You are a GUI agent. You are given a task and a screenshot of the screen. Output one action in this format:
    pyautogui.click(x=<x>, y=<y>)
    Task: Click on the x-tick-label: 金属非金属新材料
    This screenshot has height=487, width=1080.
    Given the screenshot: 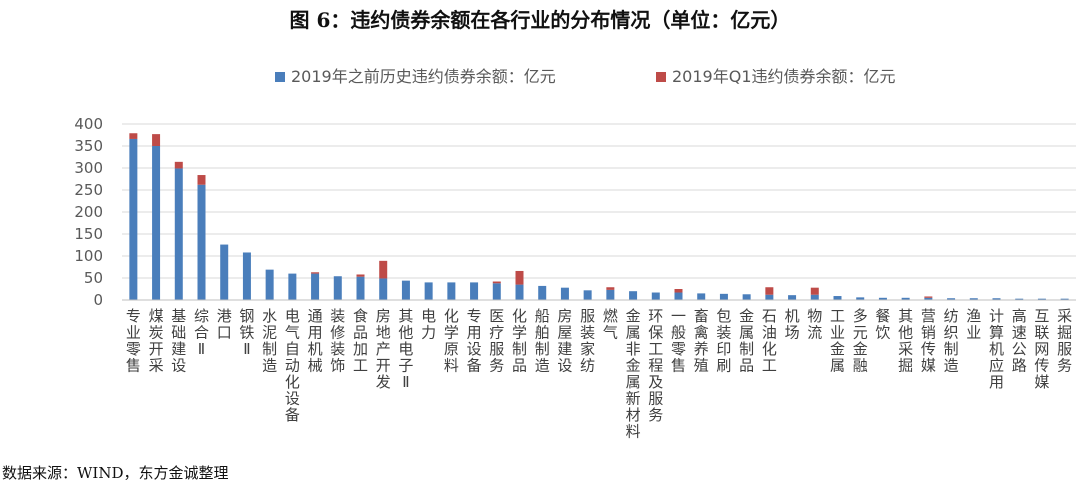 What is the action you would take?
    pyautogui.click(x=633, y=374)
    